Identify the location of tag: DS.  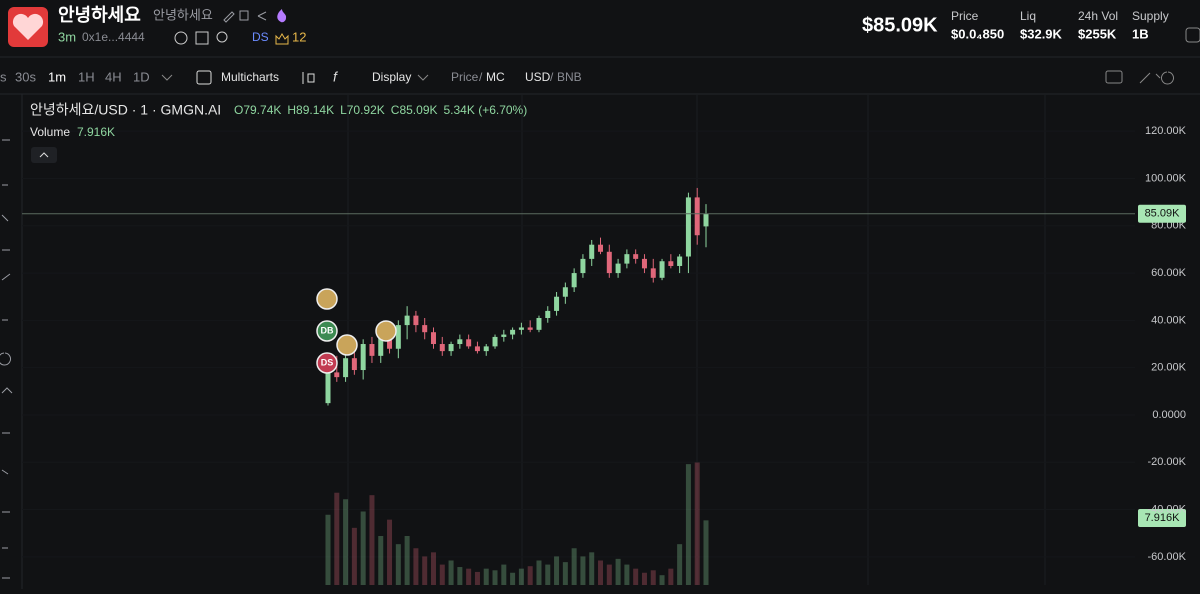
(260, 37).